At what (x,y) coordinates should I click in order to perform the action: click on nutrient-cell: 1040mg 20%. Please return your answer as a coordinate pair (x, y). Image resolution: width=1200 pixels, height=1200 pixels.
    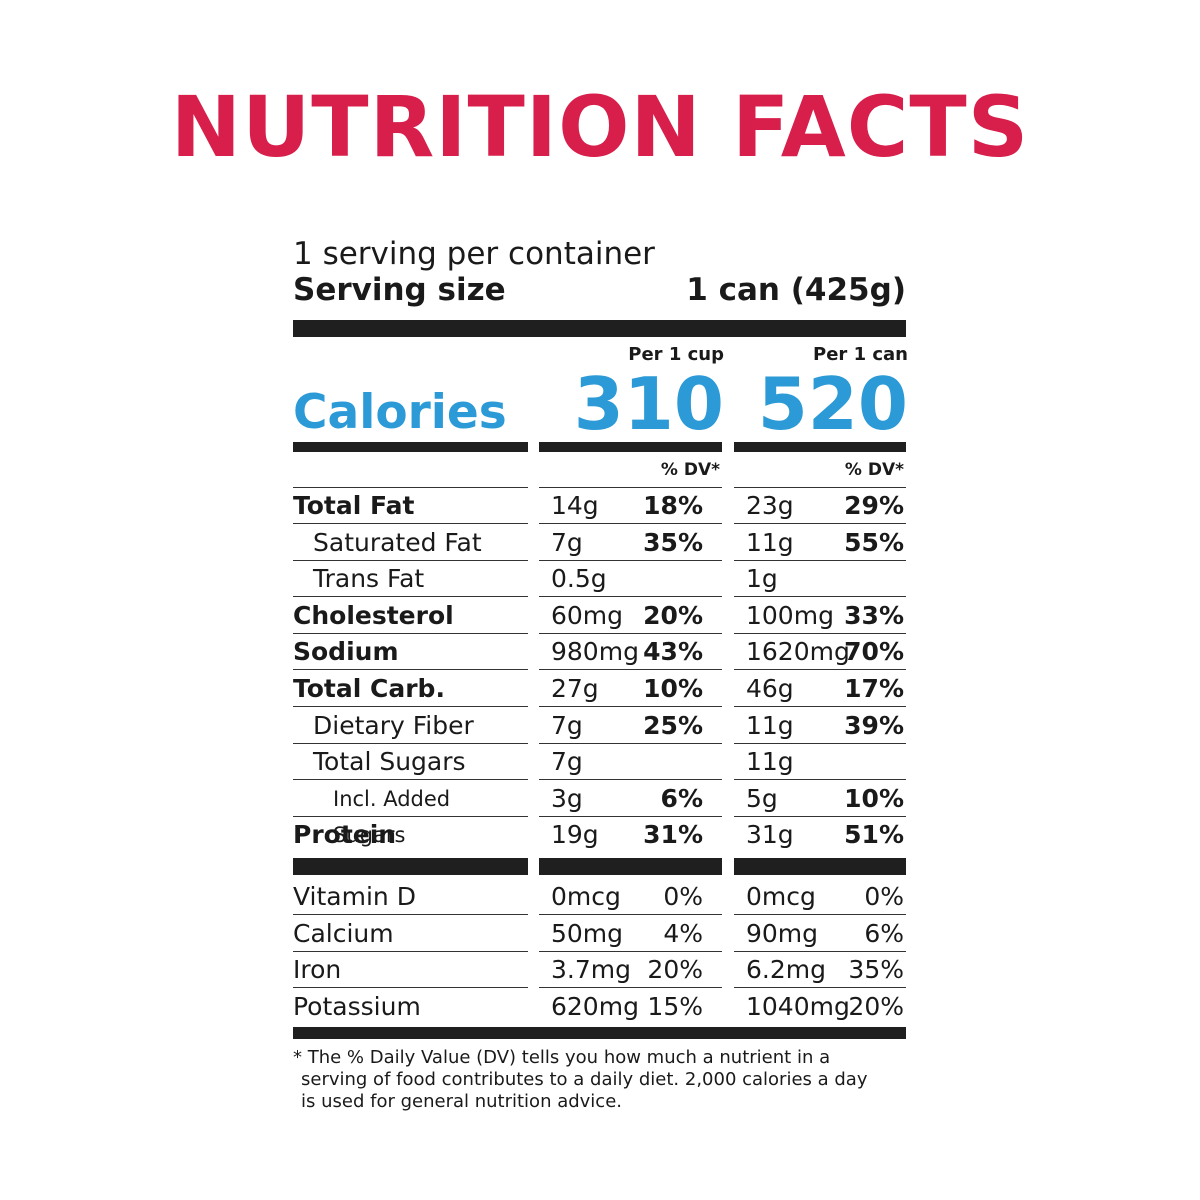
    Looking at the image, I should click on (820, 1007).